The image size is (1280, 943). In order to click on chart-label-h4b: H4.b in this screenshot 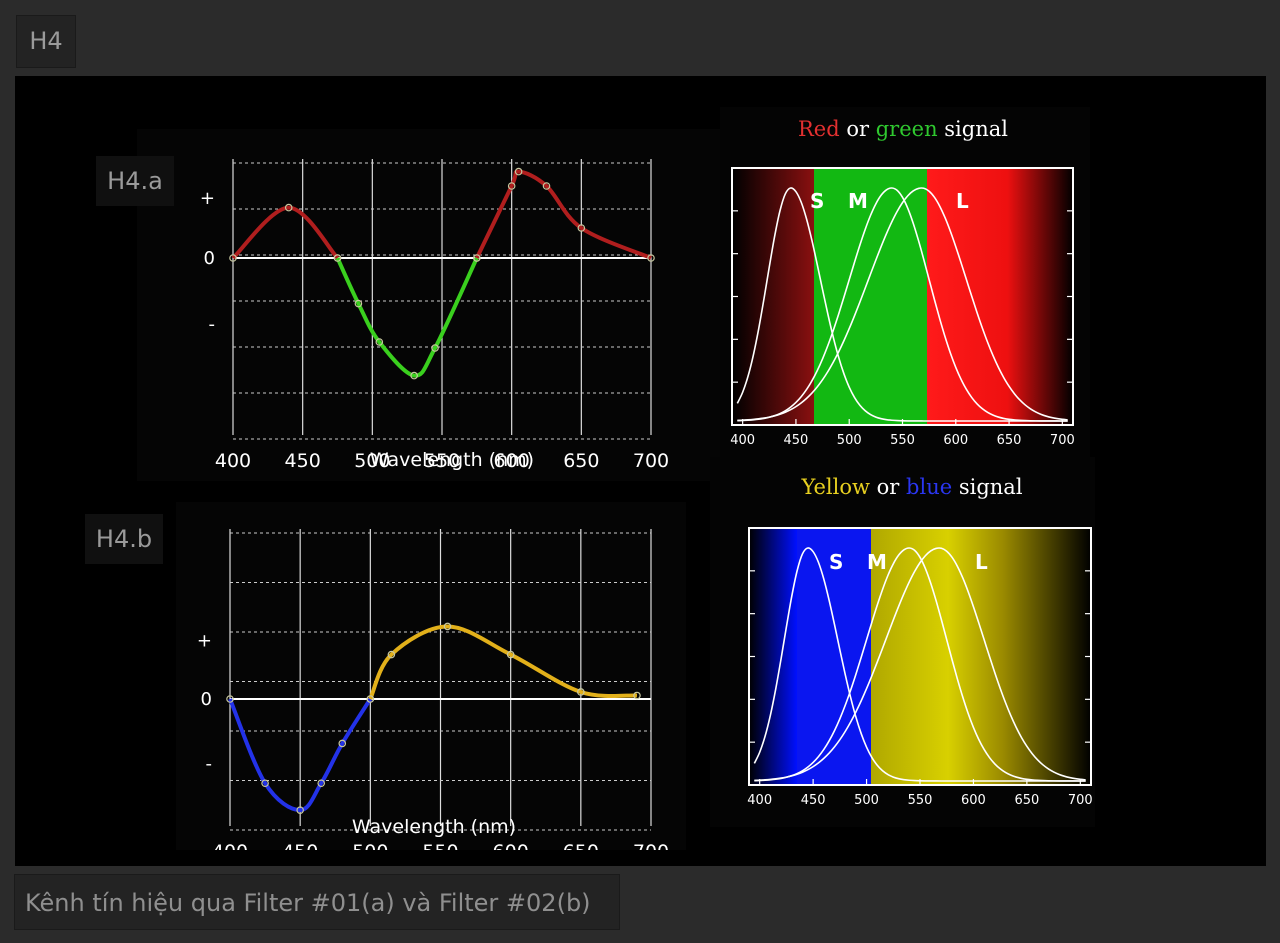, I will do `click(124, 539)`.